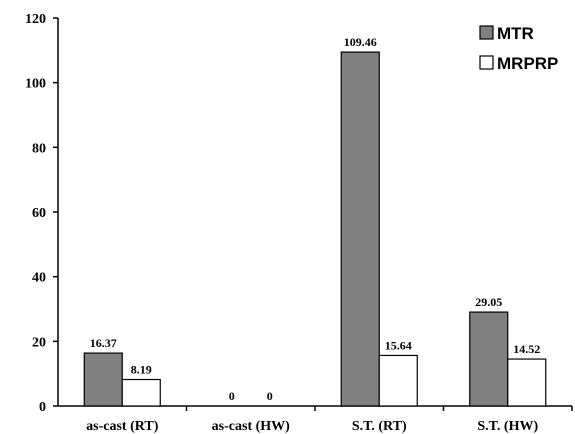 The image size is (575, 434). What do you see at coordinates (398, 345) in the screenshot?
I see `data-label-mrprp-2: 15.64` at bounding box center [398, 345].